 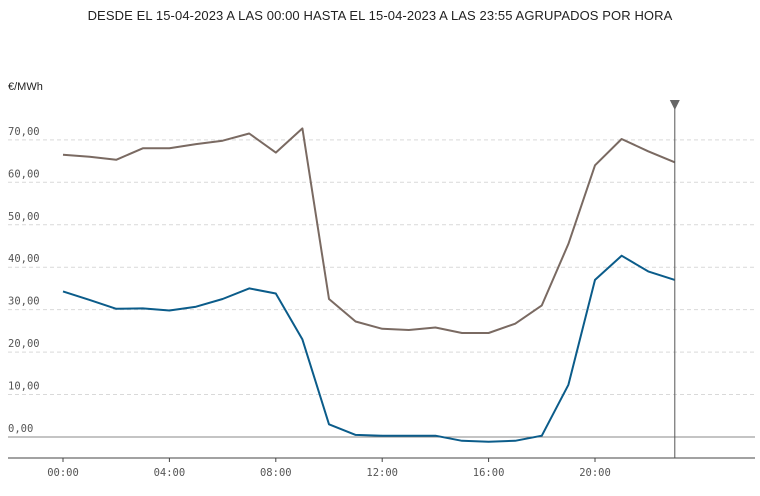 I want to click on x-axis-ticks: 00:00 04:00 08:00 12:00 16:00 20:00, so click(x=329, y=468).